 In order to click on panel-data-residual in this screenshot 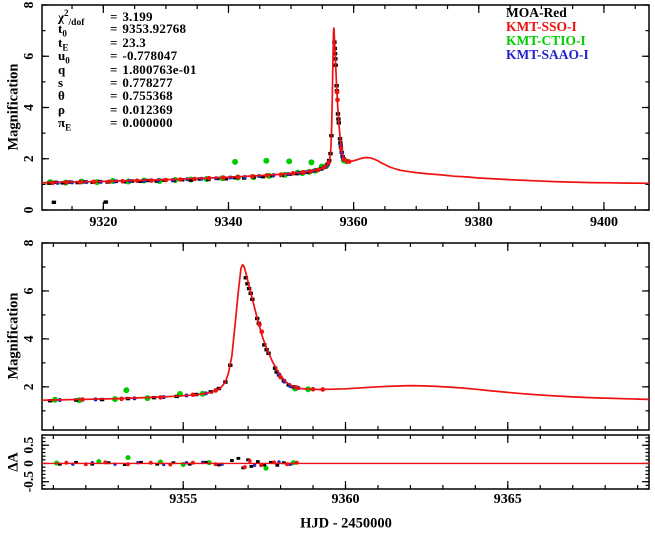, I will do `click(345, 463)`.